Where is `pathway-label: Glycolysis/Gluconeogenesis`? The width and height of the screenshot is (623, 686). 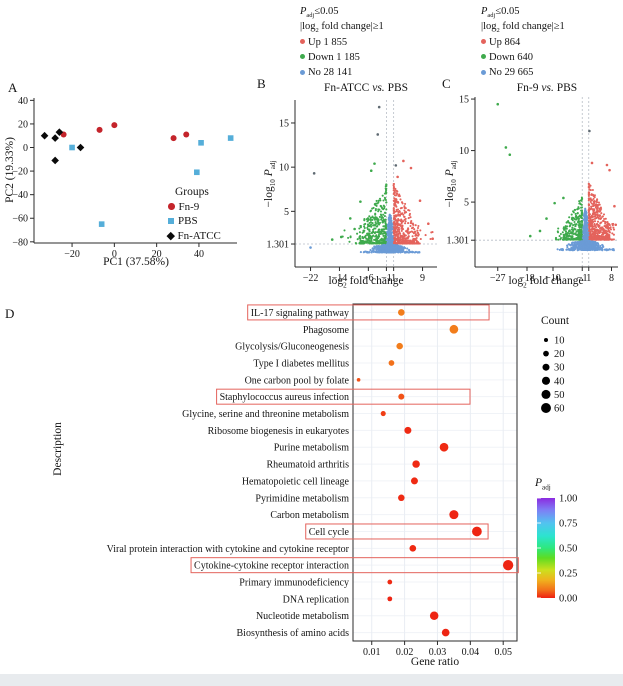 pathway-label: Glycolysis/Gluconeogenesis is located at coordinates (292, 347).